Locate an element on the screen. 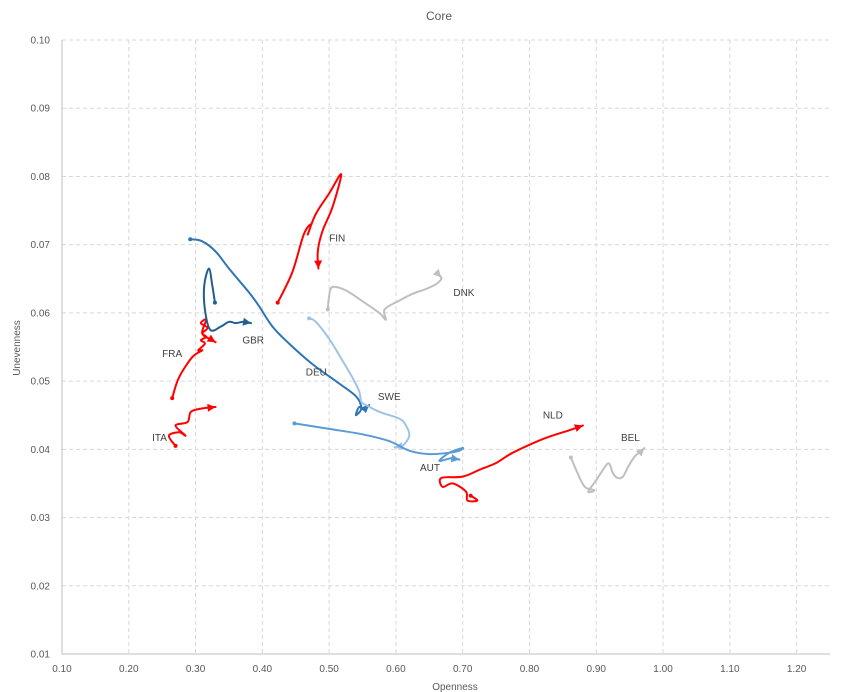 The image size is (848, 692). series-gbr is located at coordinates (227, 299).